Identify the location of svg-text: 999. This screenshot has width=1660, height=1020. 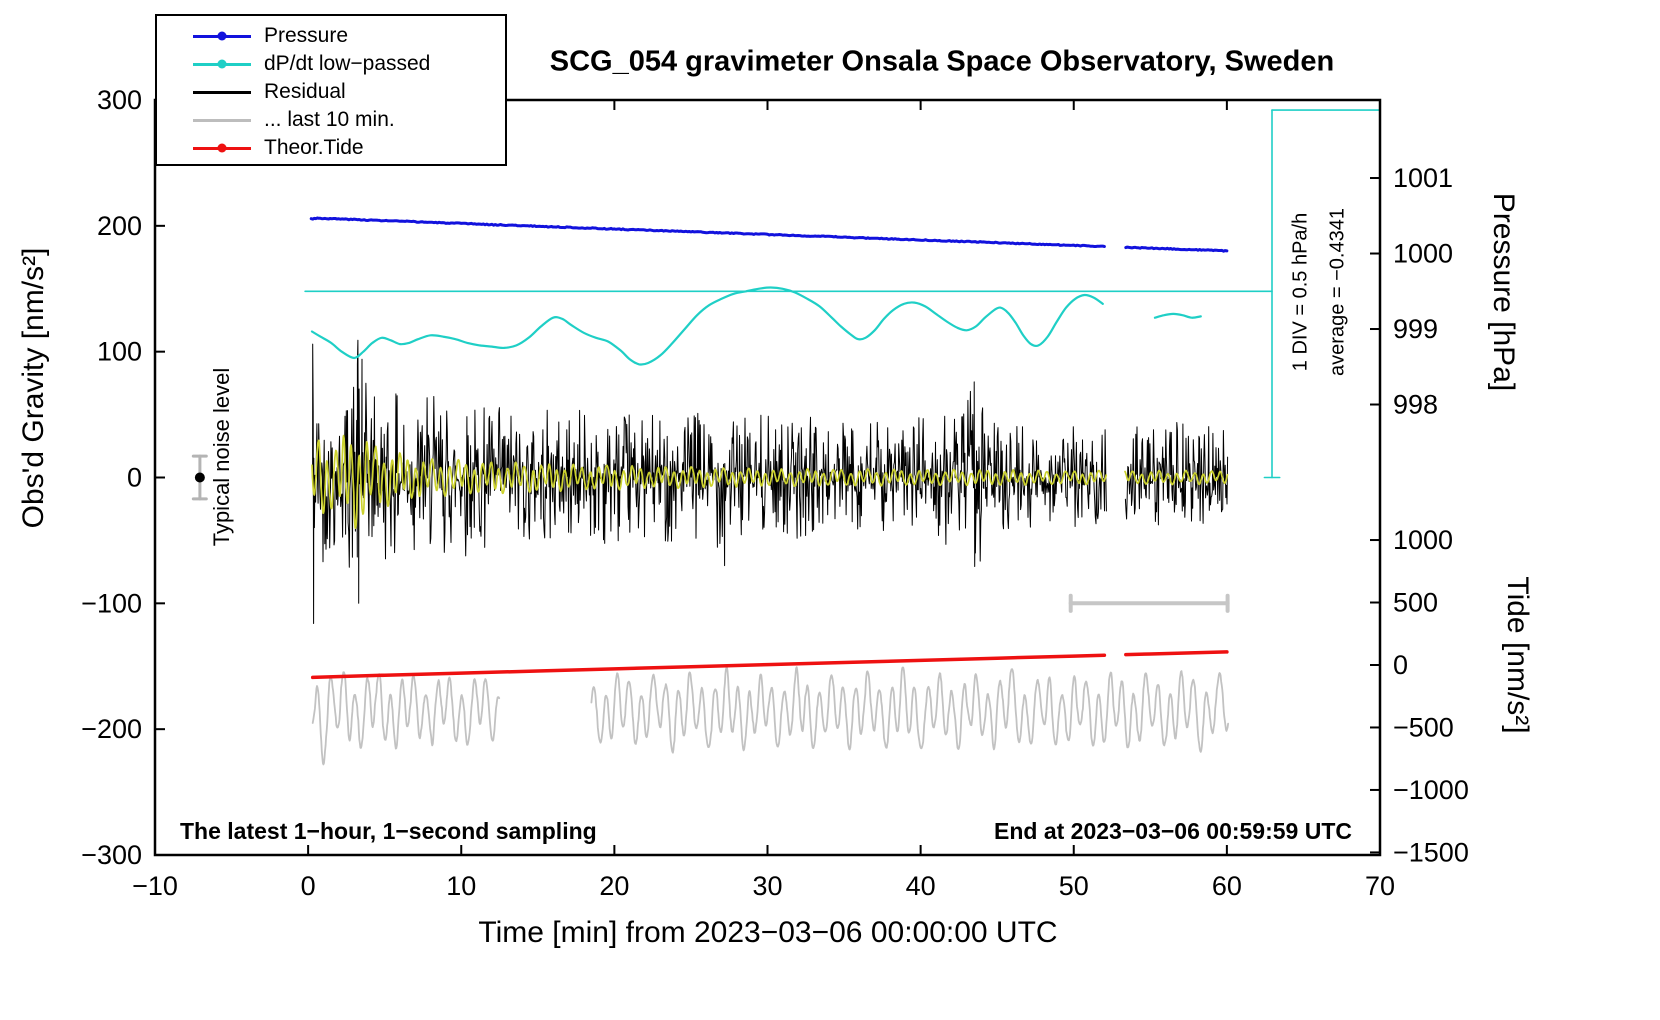
(1415, 329).